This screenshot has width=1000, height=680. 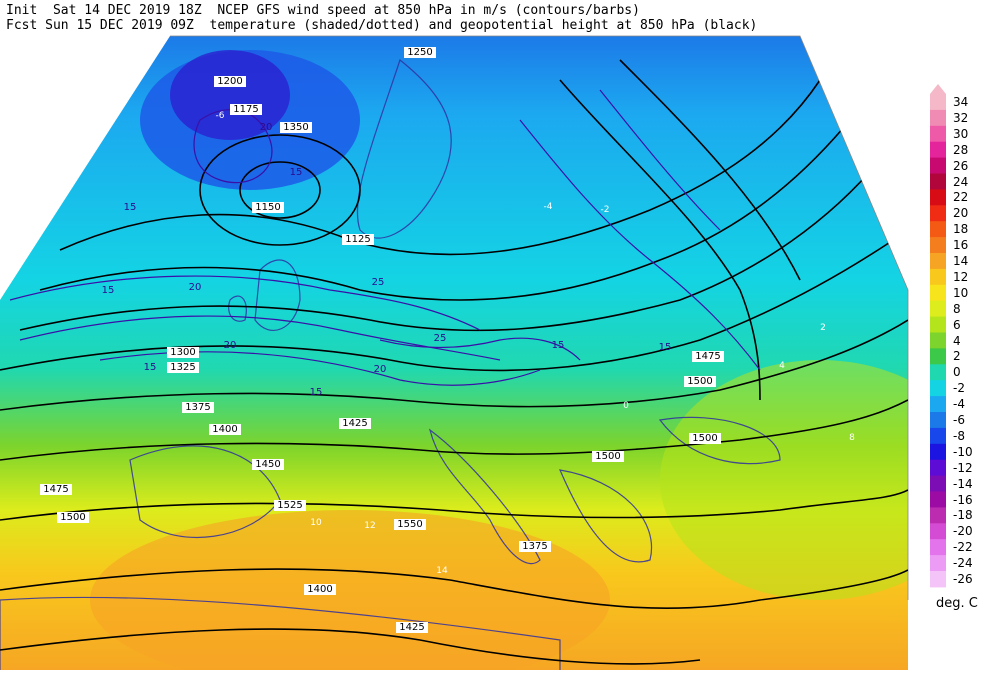 What do you see at coordinates (957, 324) in the screenshot?
I see `colorbar-tick-label: 6` at bounding box center [957, 324].